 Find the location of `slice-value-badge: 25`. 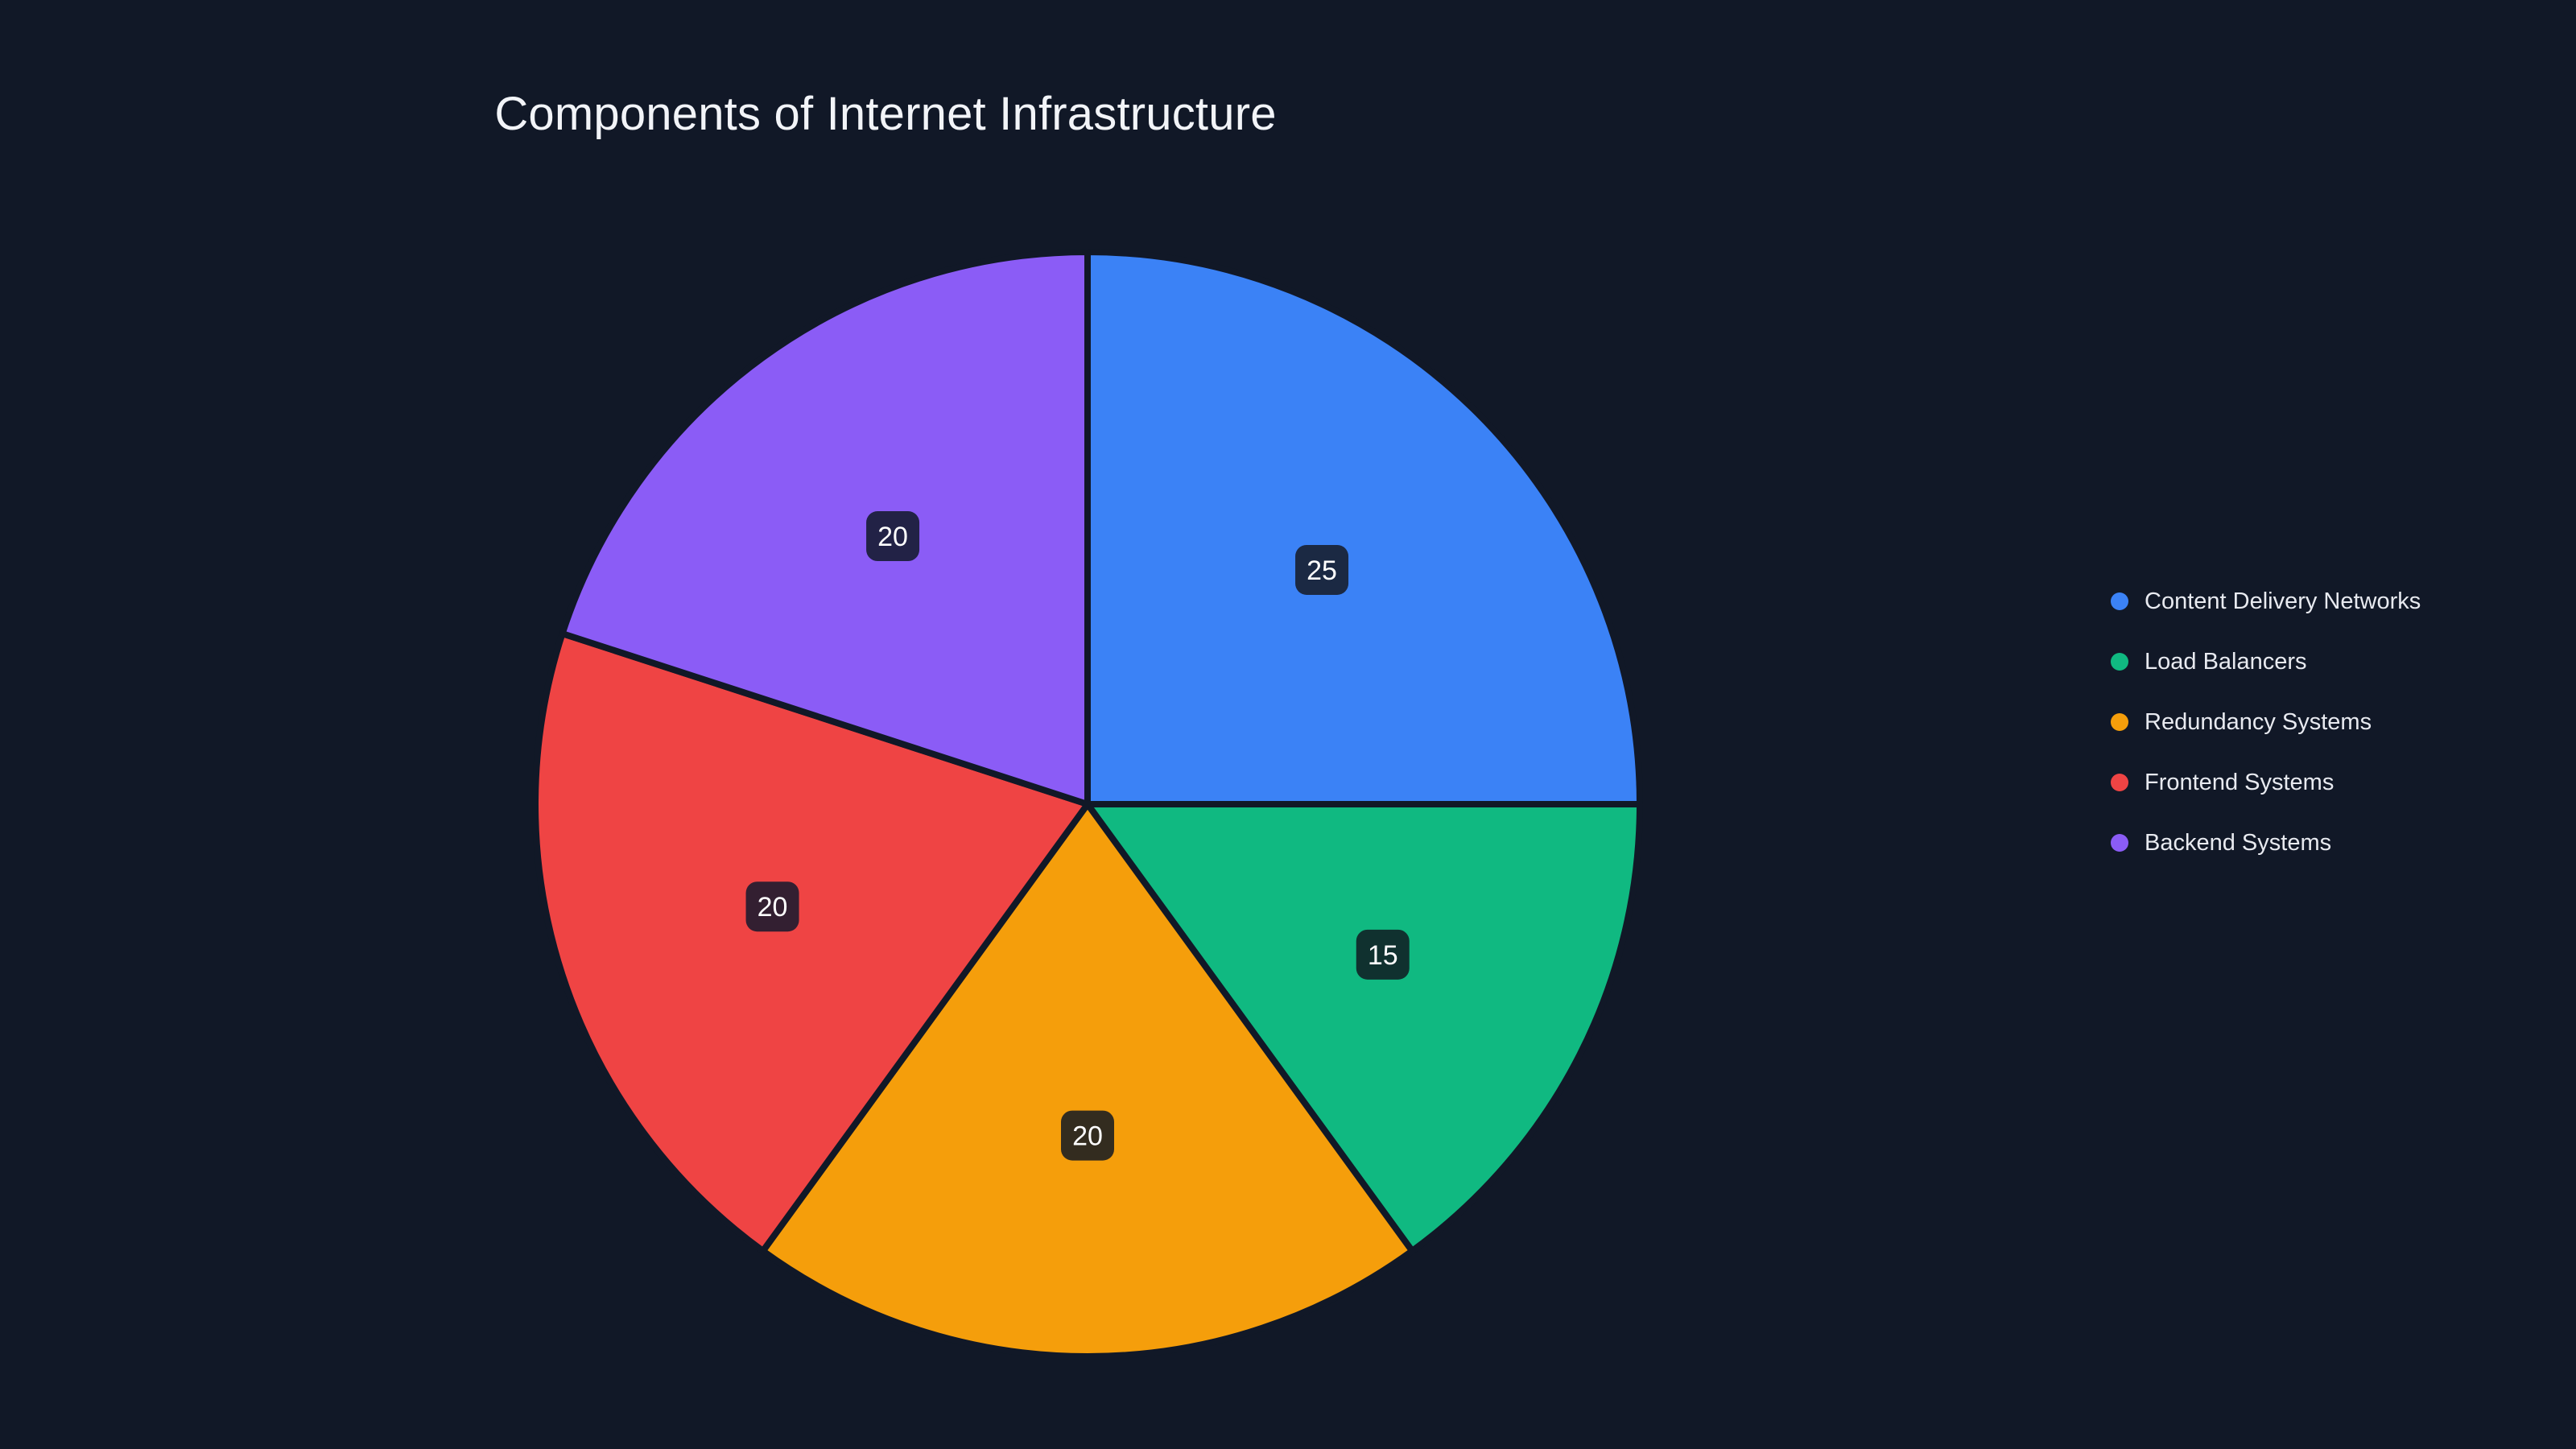

slice-value-badge: 25 is located at coordinates (1322, 569).